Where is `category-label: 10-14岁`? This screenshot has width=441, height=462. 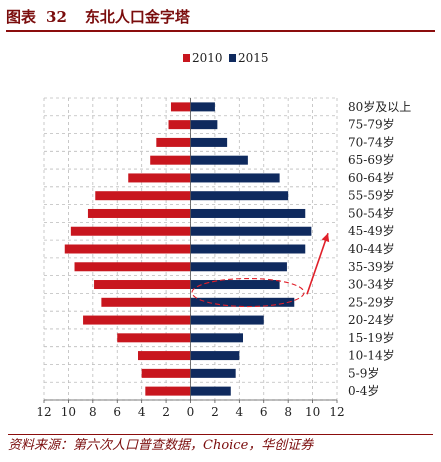 category-label: 10-14岁 is located at coordinates (371, 355).